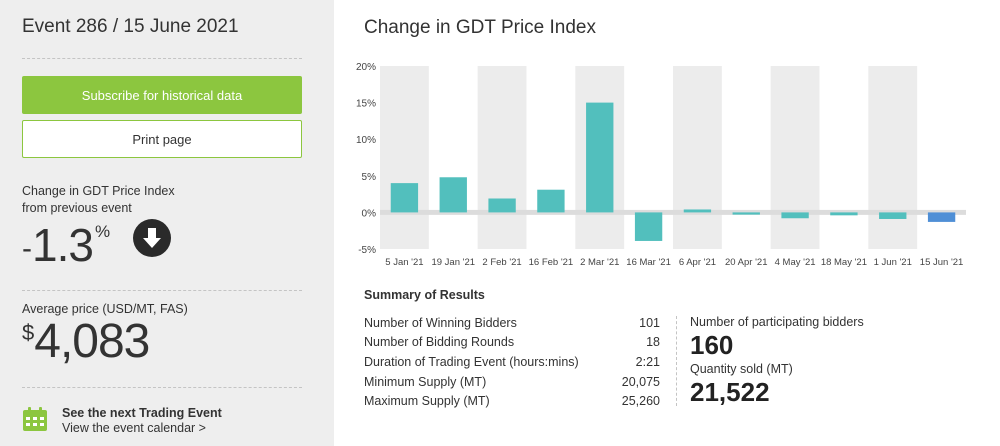 The image size is (1000, 446). Describe the element at coordinates (366, 104) in the screenshot. I see `y-tick-label: 15%` at that location.